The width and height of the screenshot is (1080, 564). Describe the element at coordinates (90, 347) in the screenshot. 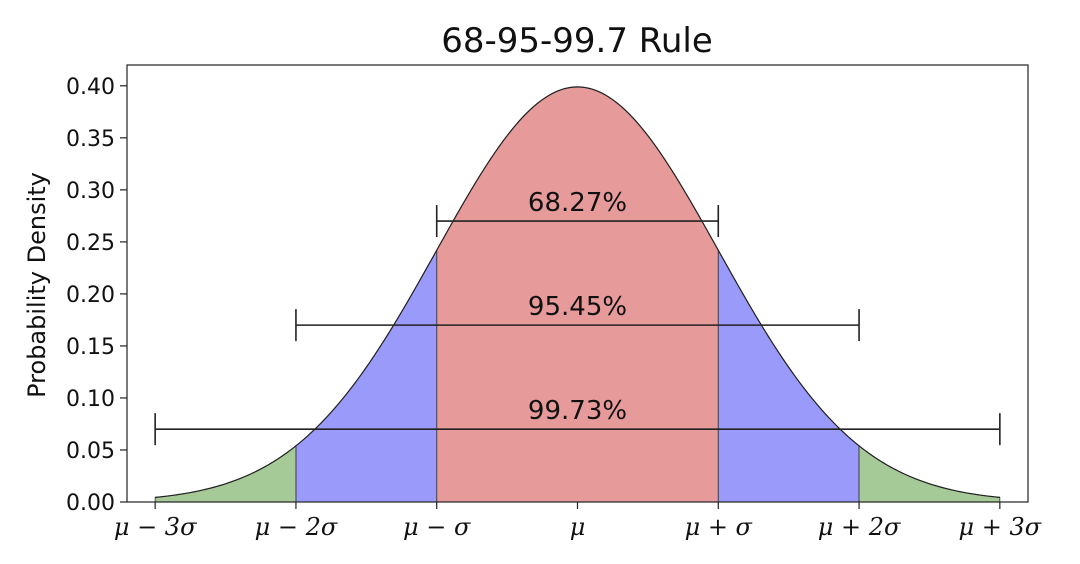

I see `y-tick-label-3: 0.15` at that location.